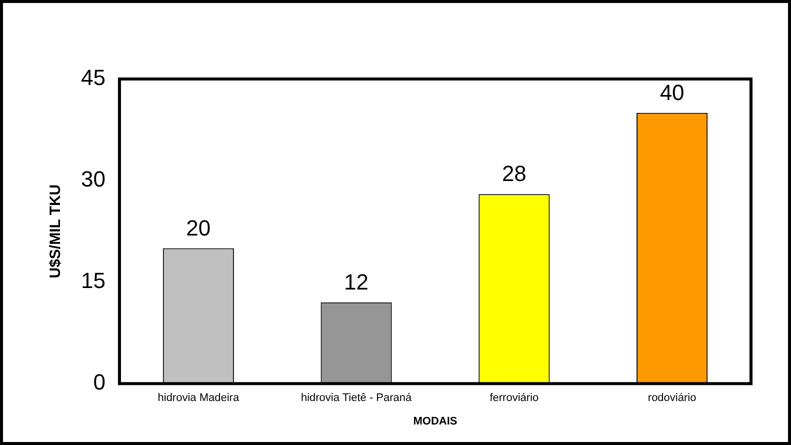 The height and width of the screenshot is (445, 791). What do you see at coordinates (99, 382) in the screenshot?
I see `y-tick-label: 0` at bounding box center [99, 382].